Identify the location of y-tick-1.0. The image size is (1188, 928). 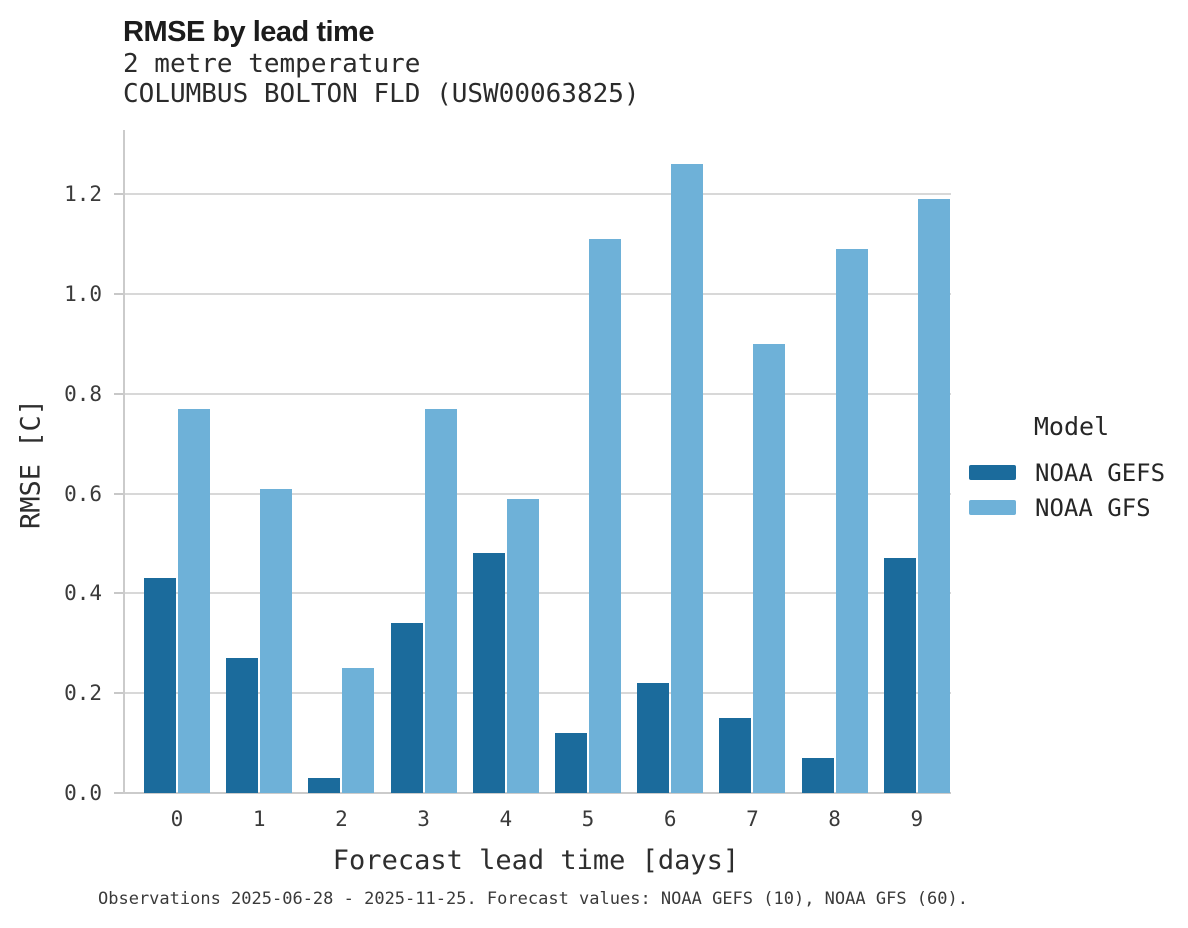
(118, 294).